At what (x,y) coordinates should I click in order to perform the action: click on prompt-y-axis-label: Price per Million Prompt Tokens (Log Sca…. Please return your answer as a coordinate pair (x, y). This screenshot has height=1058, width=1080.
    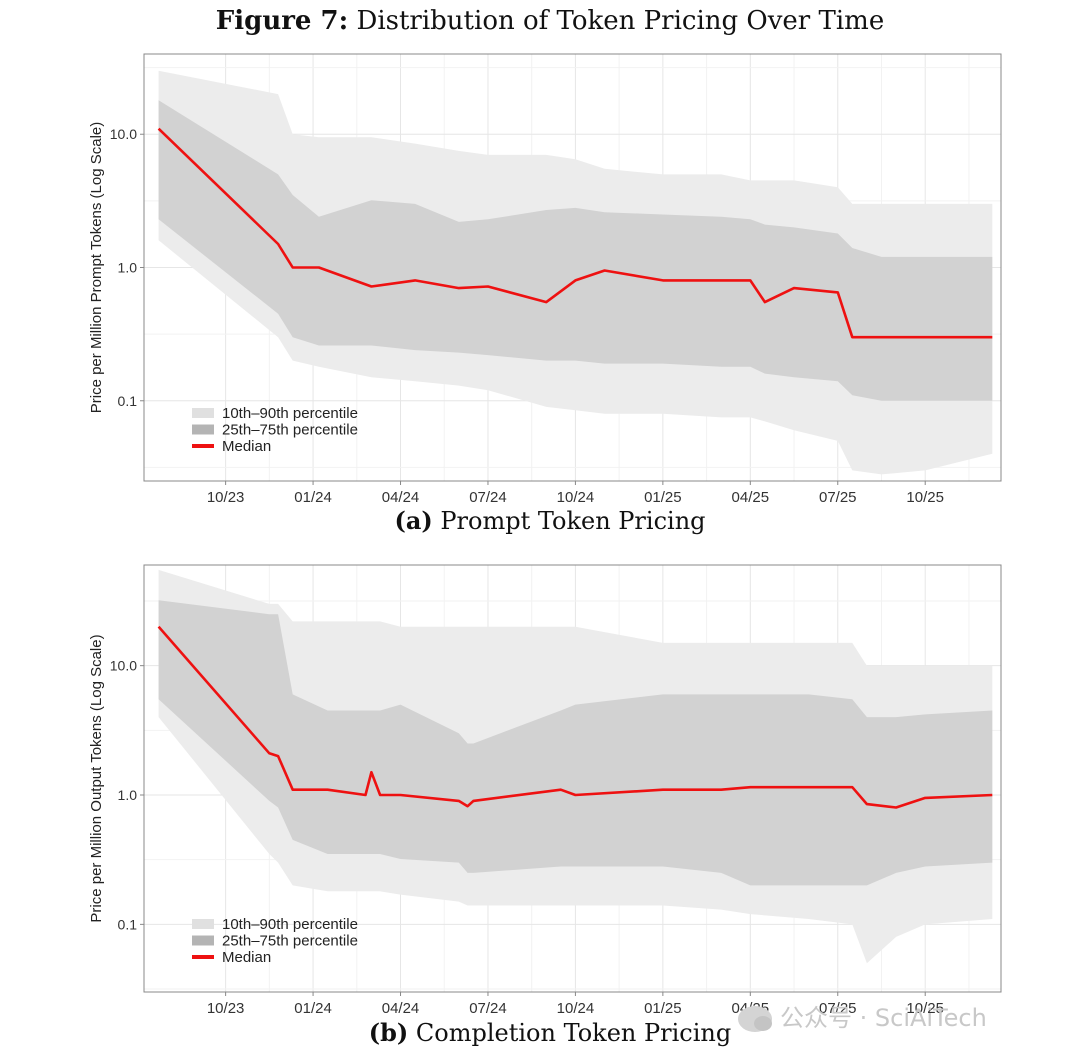
    Looking at the image, I should click on (96, 268).